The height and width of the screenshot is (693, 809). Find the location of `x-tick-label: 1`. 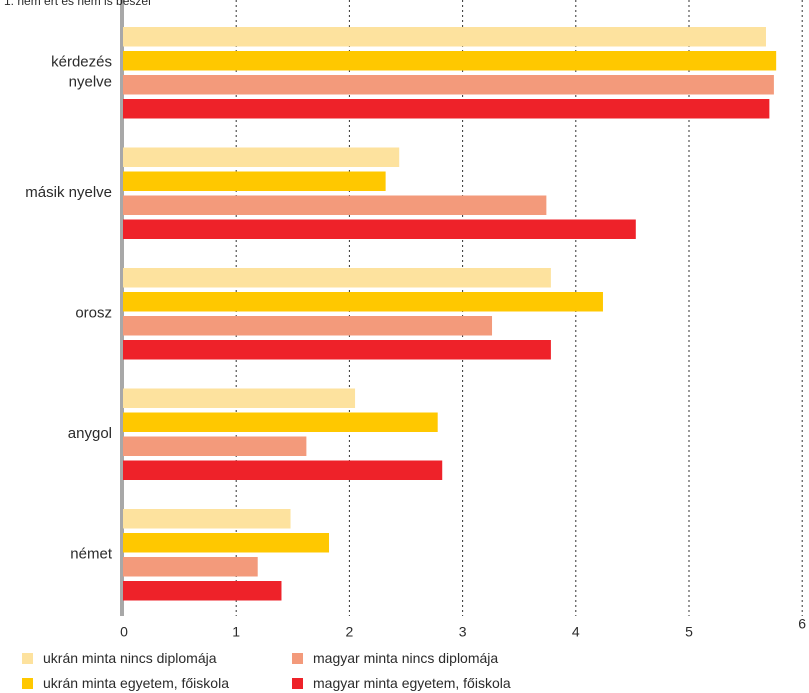

x-tick-label: 1 is located at coordinates (236, 632).